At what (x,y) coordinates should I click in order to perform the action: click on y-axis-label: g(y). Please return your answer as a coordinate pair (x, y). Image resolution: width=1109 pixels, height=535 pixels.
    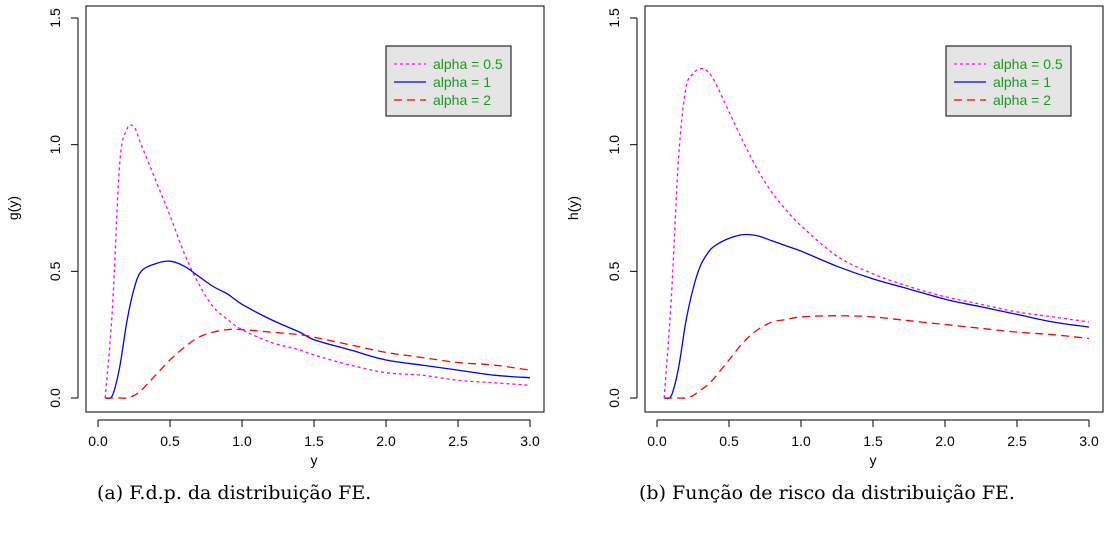
    Looking at the image, I should click on (13, 208).